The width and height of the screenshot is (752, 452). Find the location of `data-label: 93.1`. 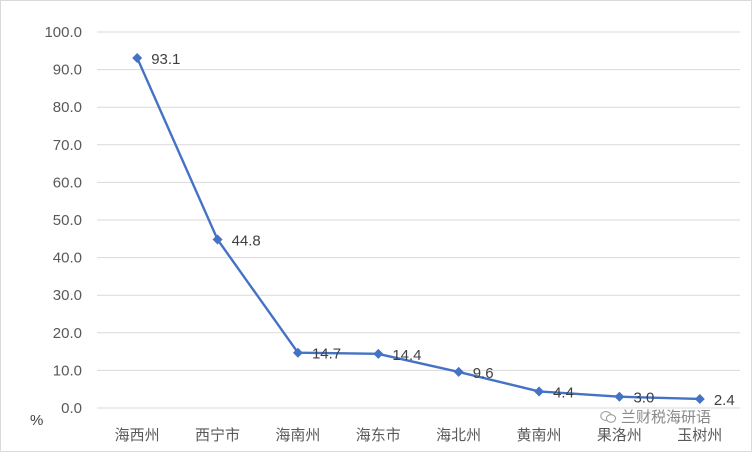

data-label: 93.1 is located at coordinates (165, 59).